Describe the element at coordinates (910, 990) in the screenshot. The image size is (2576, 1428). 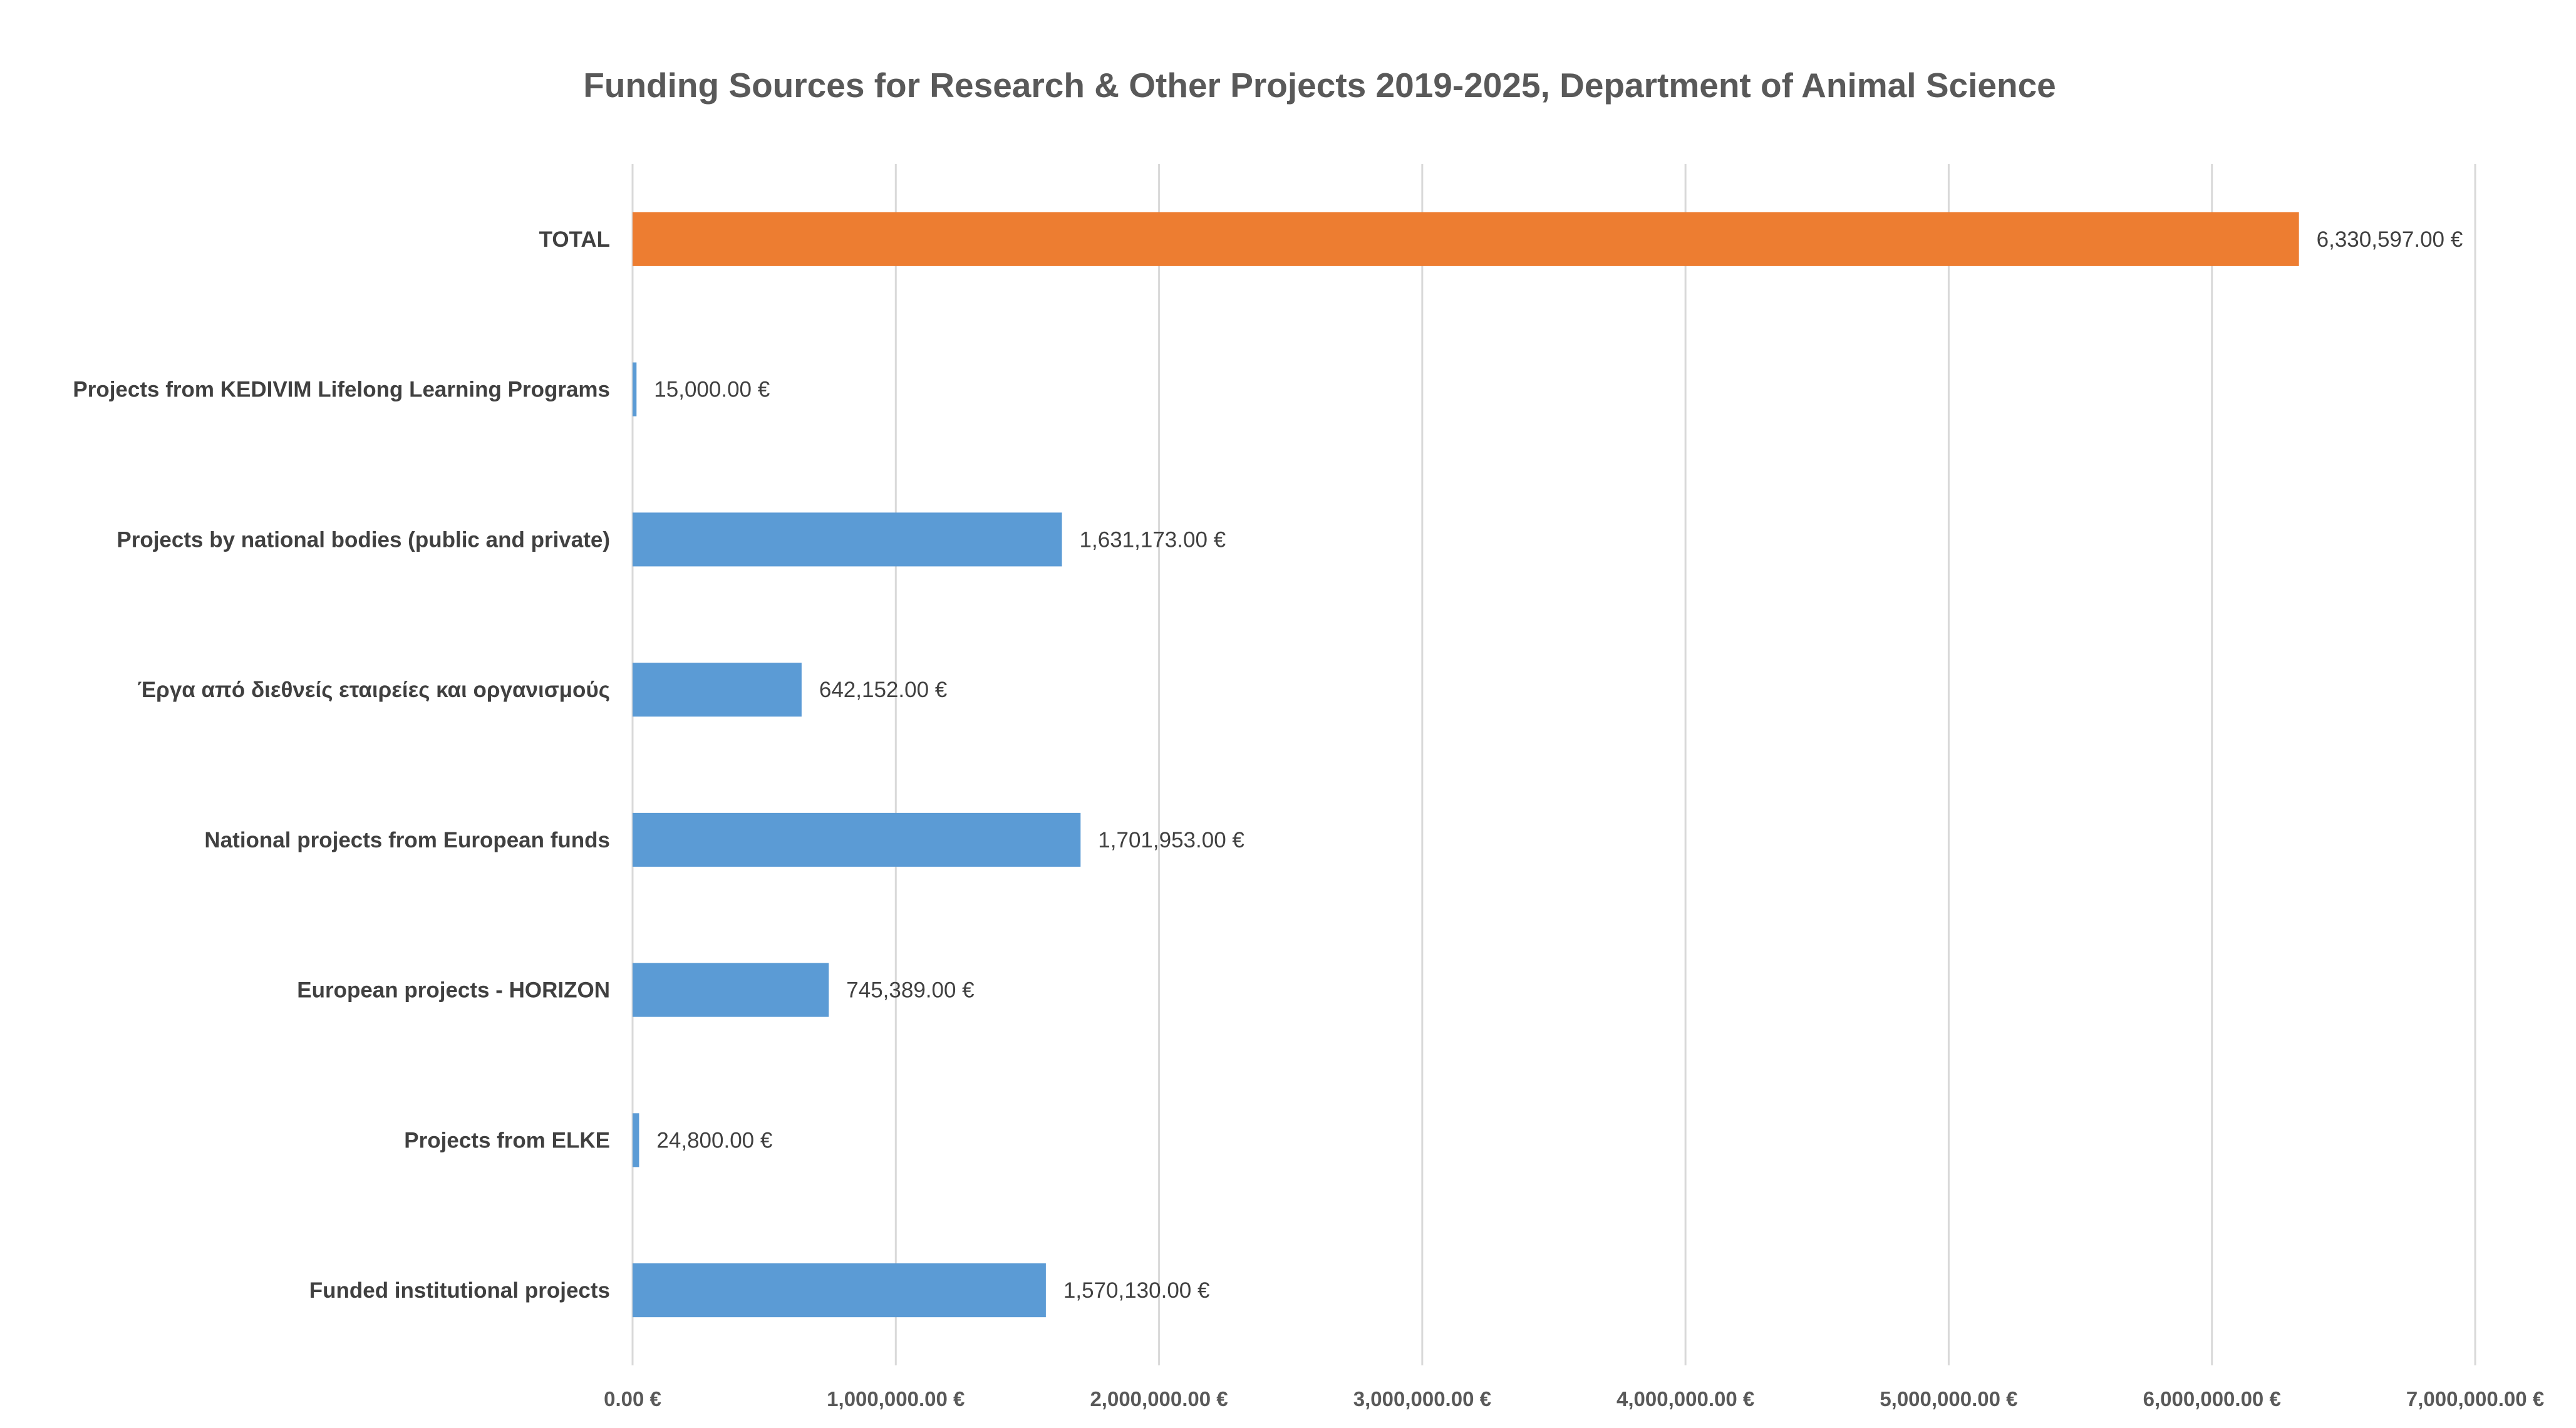
I see `data-label-5: 745,389.00 €` at that location.